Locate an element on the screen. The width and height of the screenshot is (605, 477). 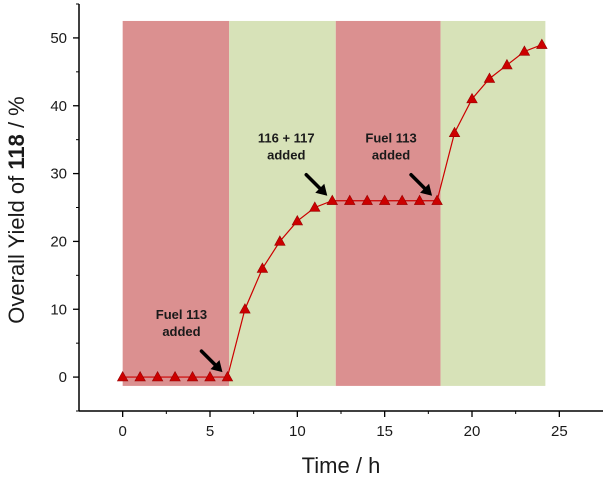
annotation-3-line-1: Fuel 113 is located at coordinates (390, 138).